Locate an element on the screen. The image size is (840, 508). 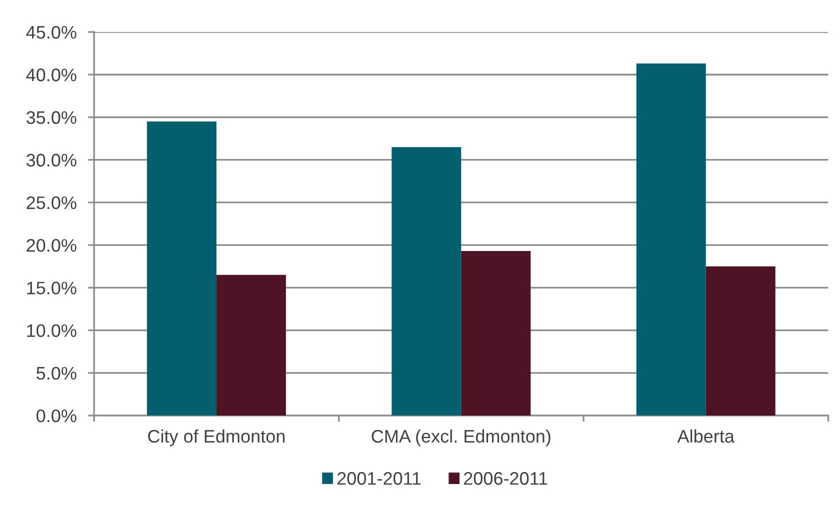
y-tick-label: 25.0% is located at coordinates (51, 203).